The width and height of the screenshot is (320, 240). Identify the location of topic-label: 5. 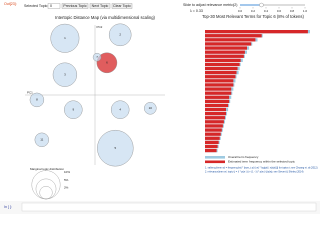
(115, 148).